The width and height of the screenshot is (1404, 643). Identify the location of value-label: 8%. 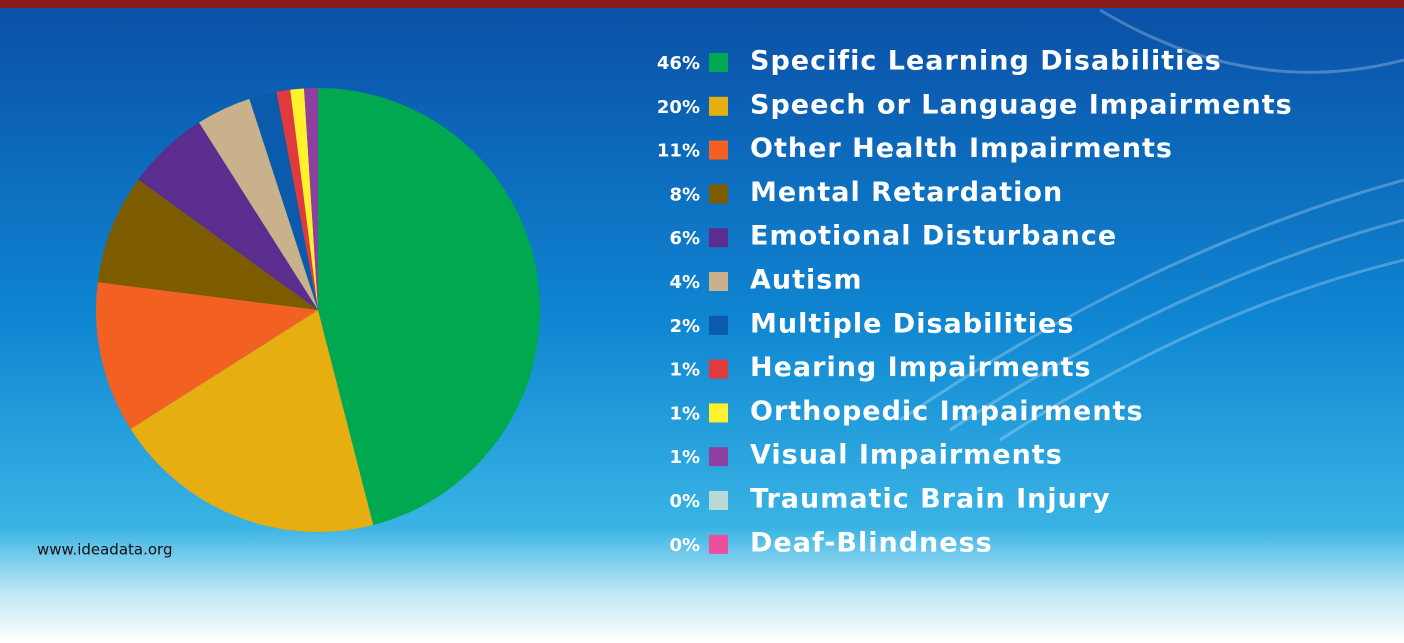
(684, 194).